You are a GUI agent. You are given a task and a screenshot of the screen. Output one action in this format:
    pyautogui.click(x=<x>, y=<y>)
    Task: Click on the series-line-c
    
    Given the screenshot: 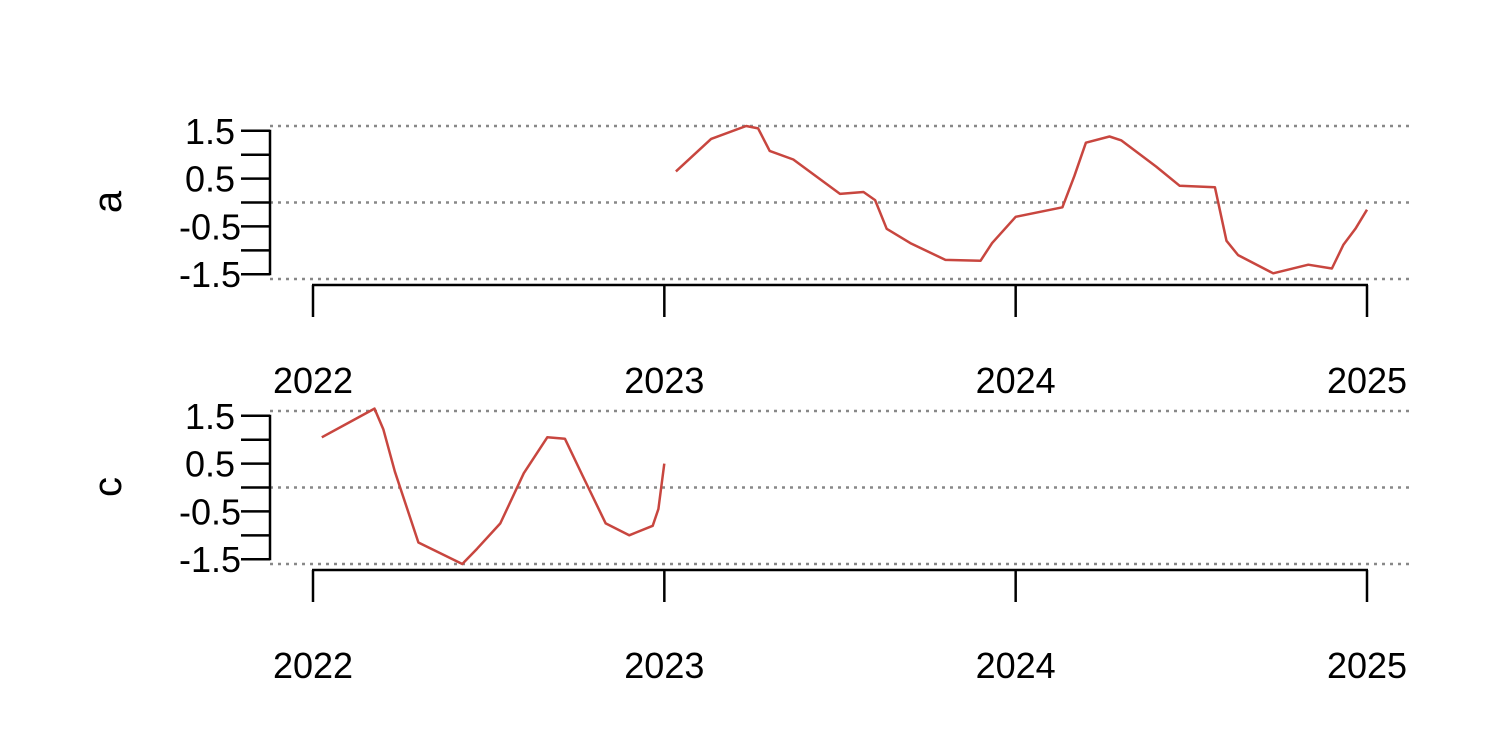 What is the action you would take?
    pyautogui.click(x=493, y=486)
    